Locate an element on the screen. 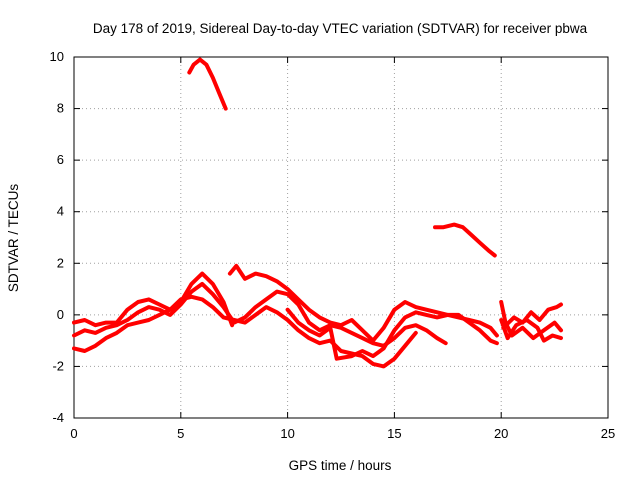 The width and height of the screenshot is (640, 480). y-tick-label: 2 is located at coordinates (60, 262).